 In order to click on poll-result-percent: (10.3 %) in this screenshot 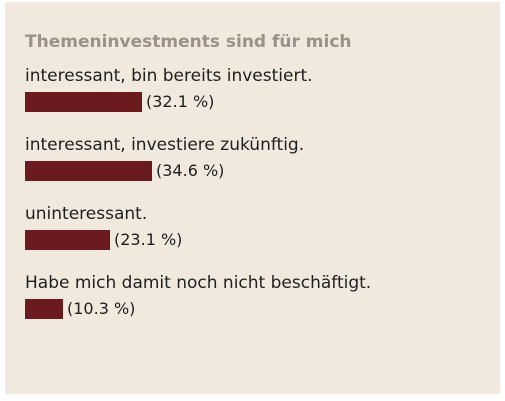, I will do `click(101, 308)`.